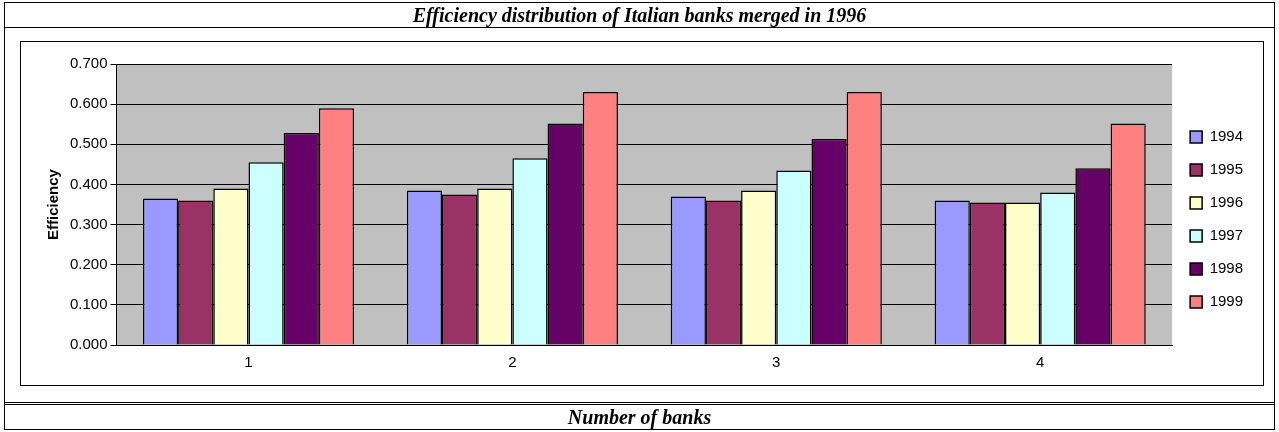  Describe the element at coordinates (88, 303) in the screenshot. I see `y-tick-label: 0.100` at that location.